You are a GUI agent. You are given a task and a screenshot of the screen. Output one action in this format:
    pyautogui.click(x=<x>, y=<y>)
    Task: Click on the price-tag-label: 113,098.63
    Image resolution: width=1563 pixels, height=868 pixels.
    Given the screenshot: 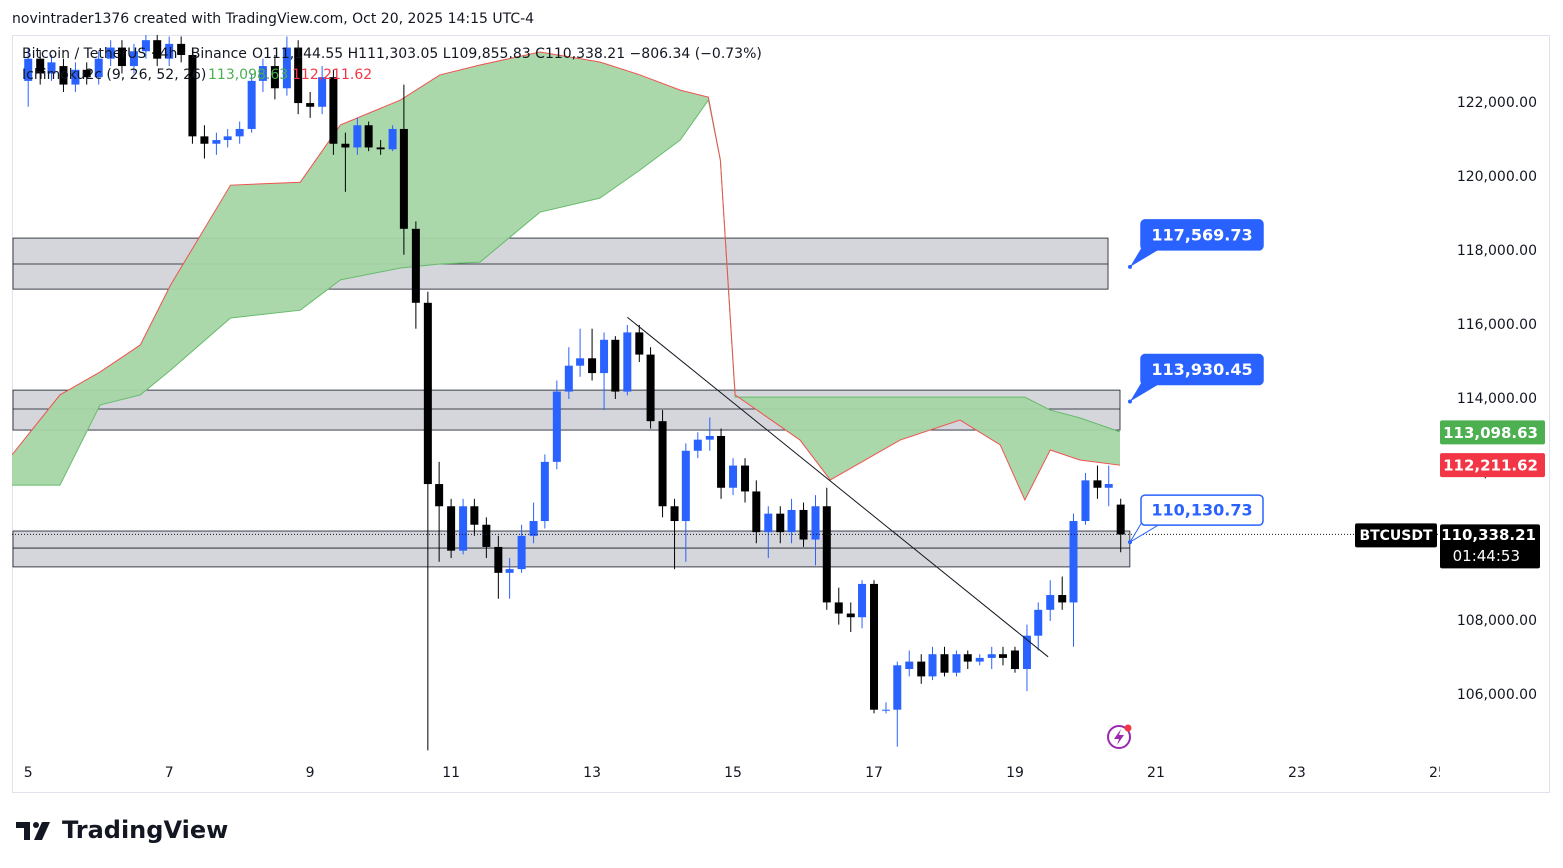 What is the action you would take?
    pyautogui.click(x=1490, y=433)
    